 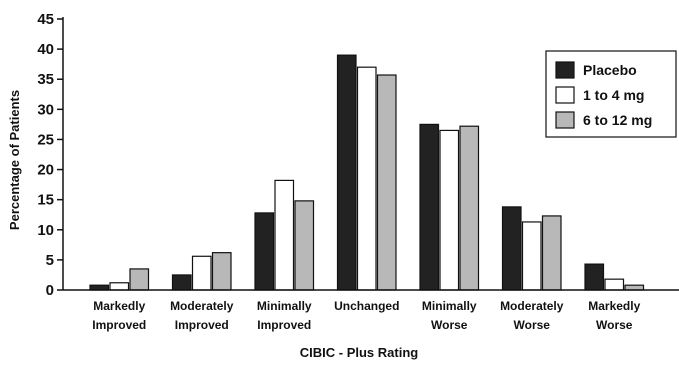 What do you see at coordinates (45, 170) in the screenshot?
I see `y-tick-label: 20` at bounding box center [45, 170].